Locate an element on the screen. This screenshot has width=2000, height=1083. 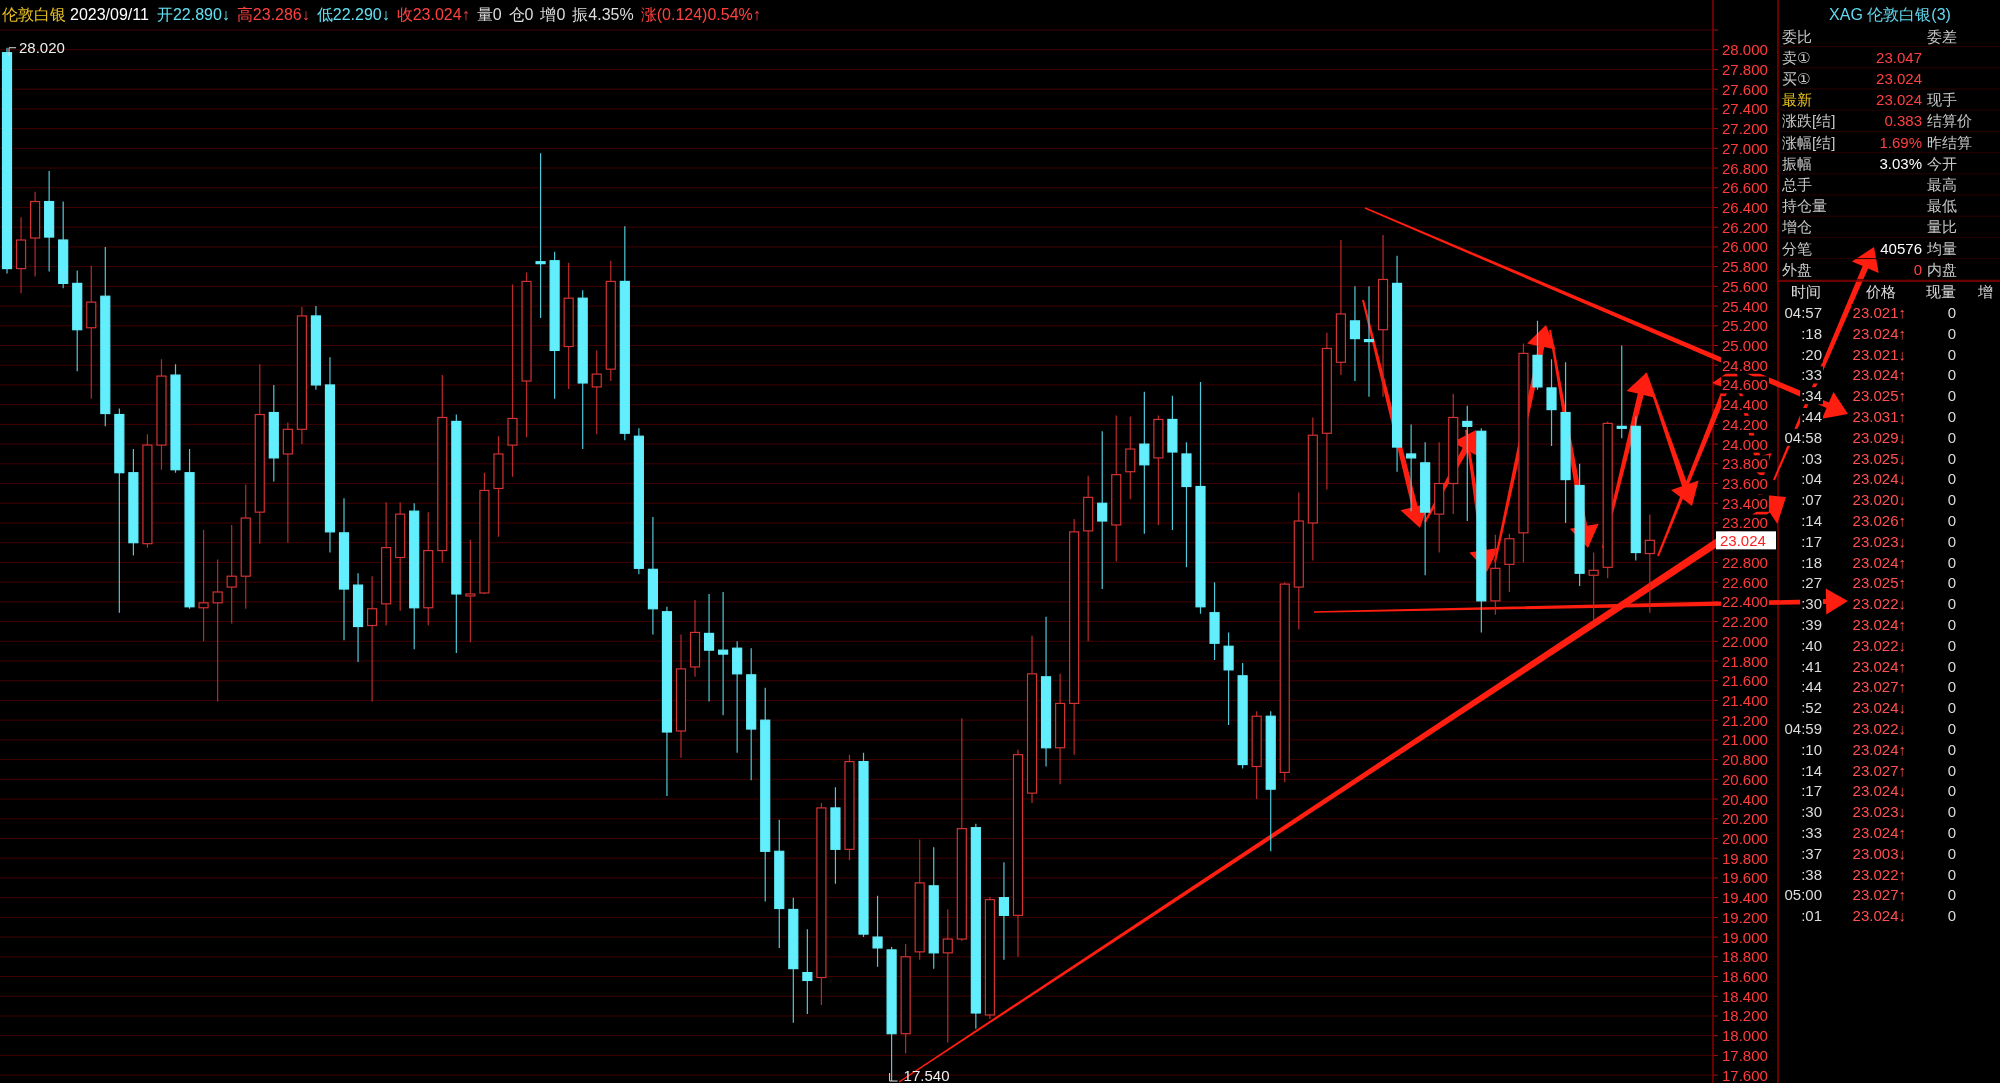
y-tick-label: 26.400 is located at coordinates (1745, 207).